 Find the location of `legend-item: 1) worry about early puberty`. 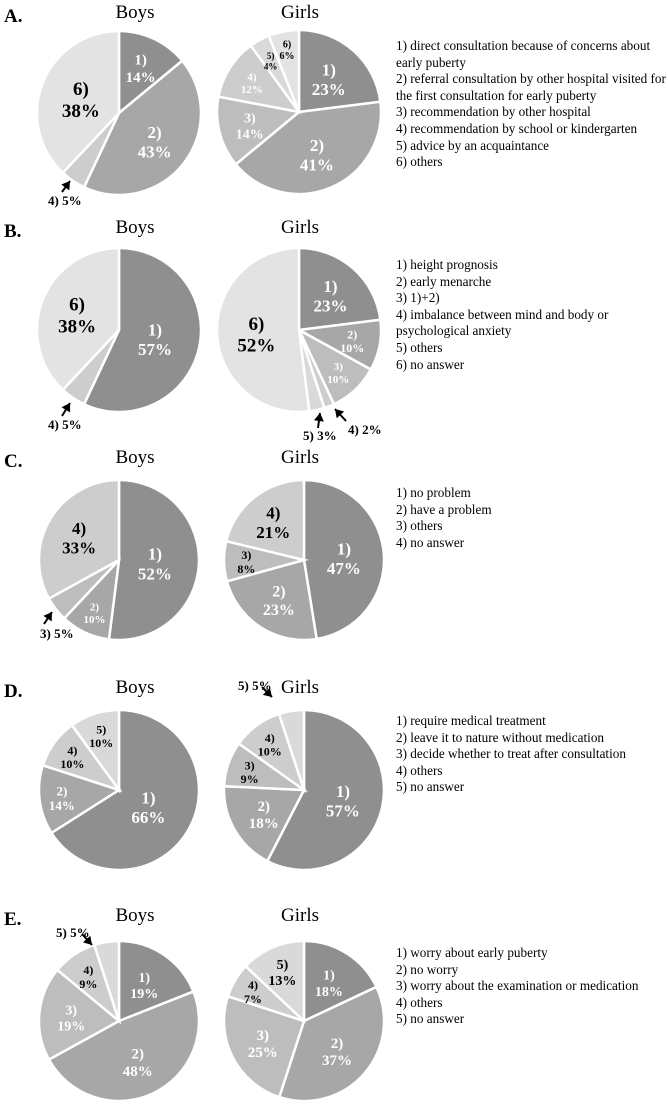

legend-item: 1) worry about early puberty is located at coordinates (472, 952).